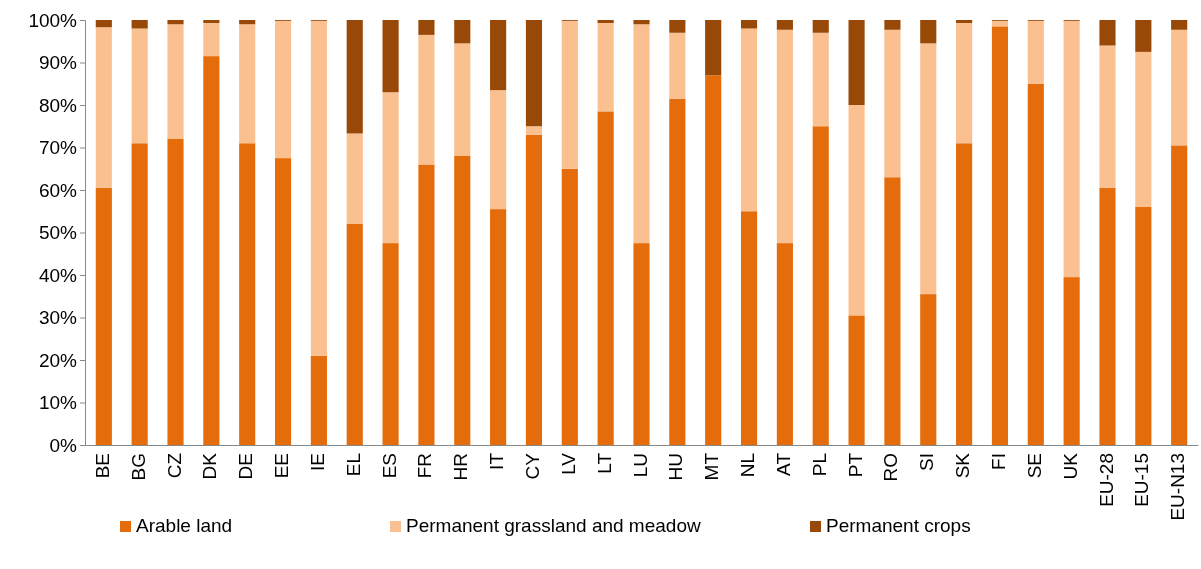 This screenshot has height=569, width=1201. Describe the element at coordinates (389, 466) in the screenshot. I see `x-tick-label: ES` at that location.